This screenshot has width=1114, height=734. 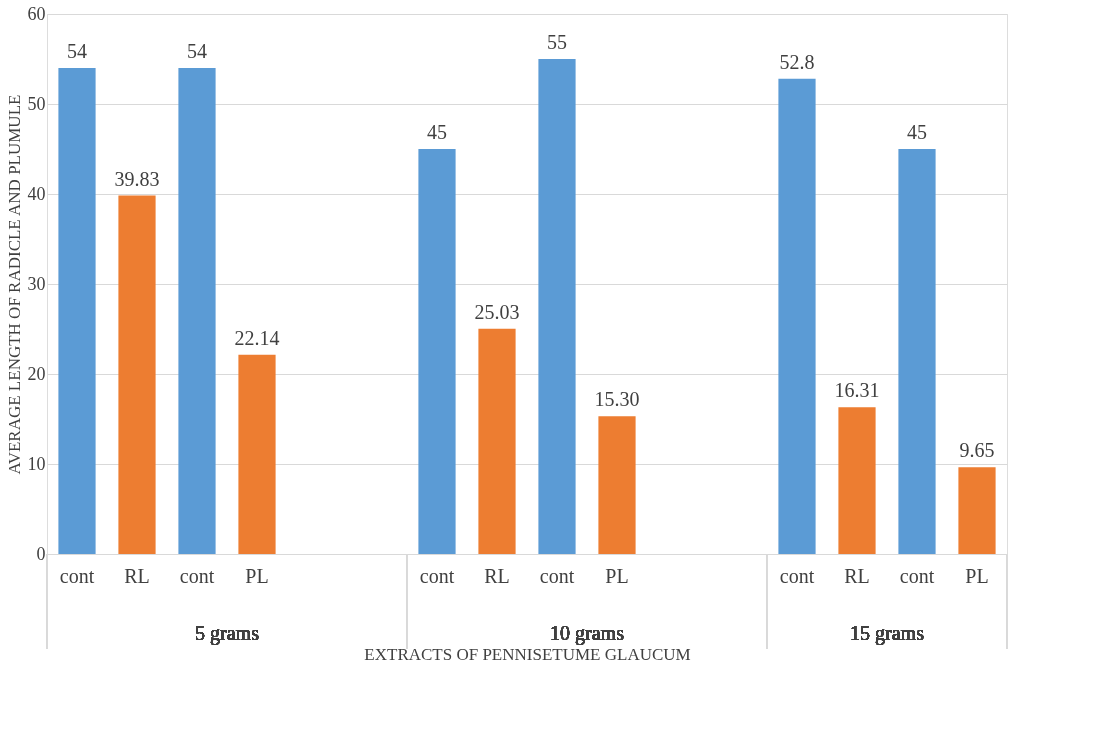 I want to click on y-tick-label: 50, so click(x=36, y=103).